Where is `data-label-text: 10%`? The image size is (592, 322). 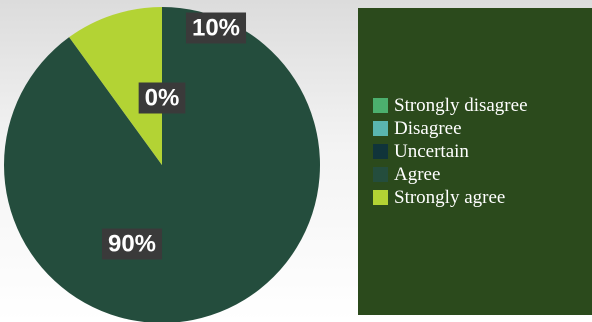
data-label-text: 10% is located at coordinates (216, 28).